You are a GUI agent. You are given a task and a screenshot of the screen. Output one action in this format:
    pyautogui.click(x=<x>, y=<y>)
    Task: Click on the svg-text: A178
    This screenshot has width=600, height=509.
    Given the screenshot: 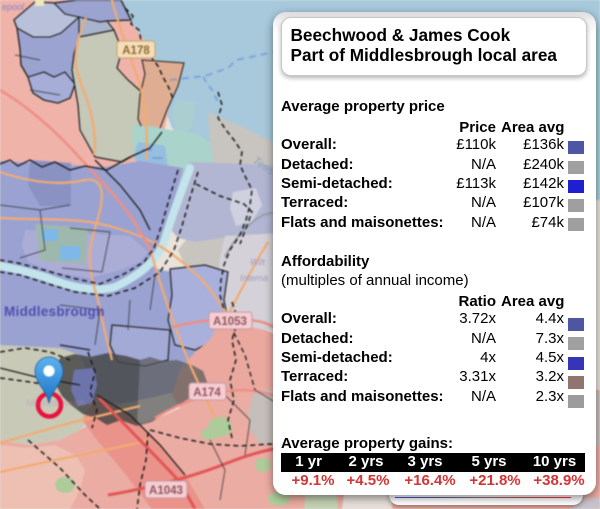 What is the action you would take?
    pyautogui.click(x=136, y=51)
    